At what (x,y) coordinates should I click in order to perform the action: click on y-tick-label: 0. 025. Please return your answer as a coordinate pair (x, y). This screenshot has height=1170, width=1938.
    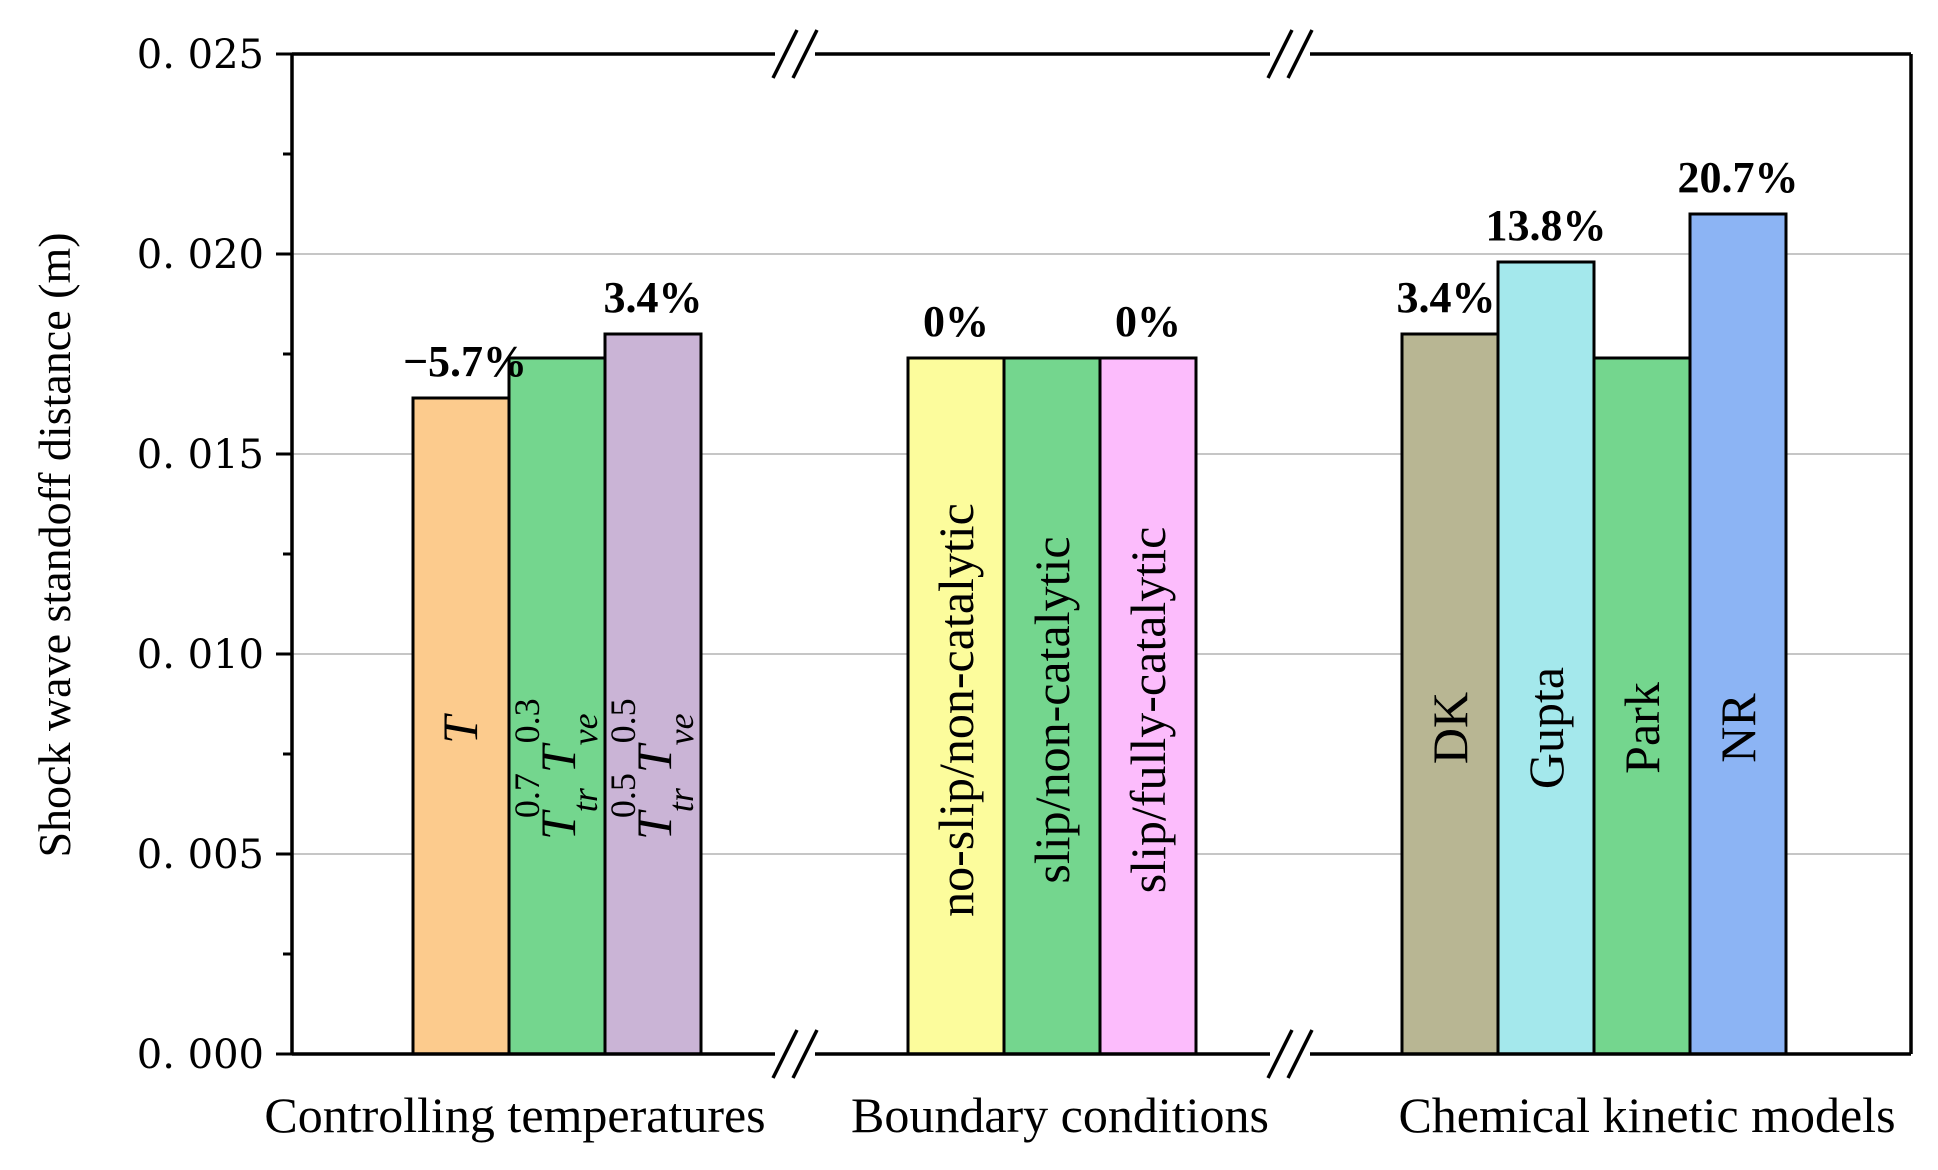
    Looking at the image, I should click on (200, 55).